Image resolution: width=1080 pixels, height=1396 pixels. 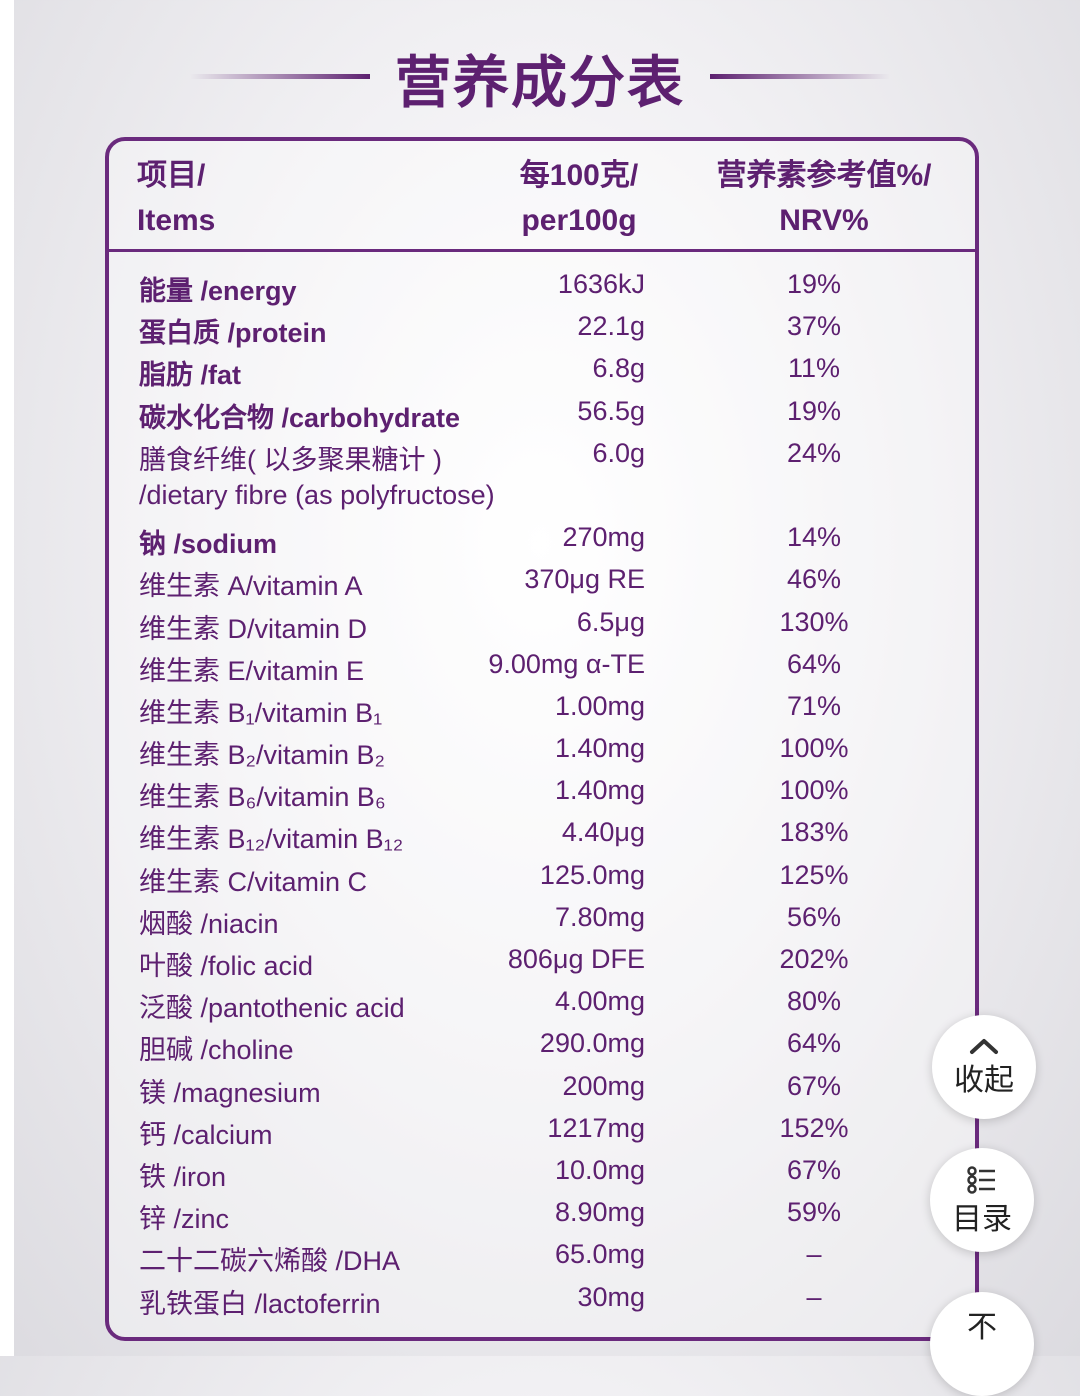 What do you see at coordinates (542, 413) in the screenshot?
I see `table-row: 碳水化合物 /carbohydrate 56.5g 19%` at bounding box center [542, 413].